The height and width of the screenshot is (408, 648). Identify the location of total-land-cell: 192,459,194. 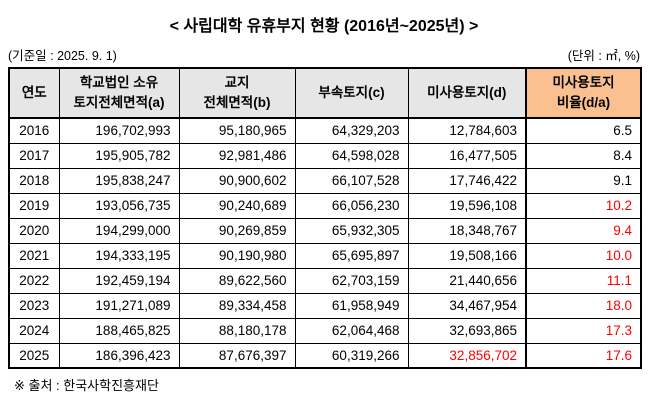
(119, 280).